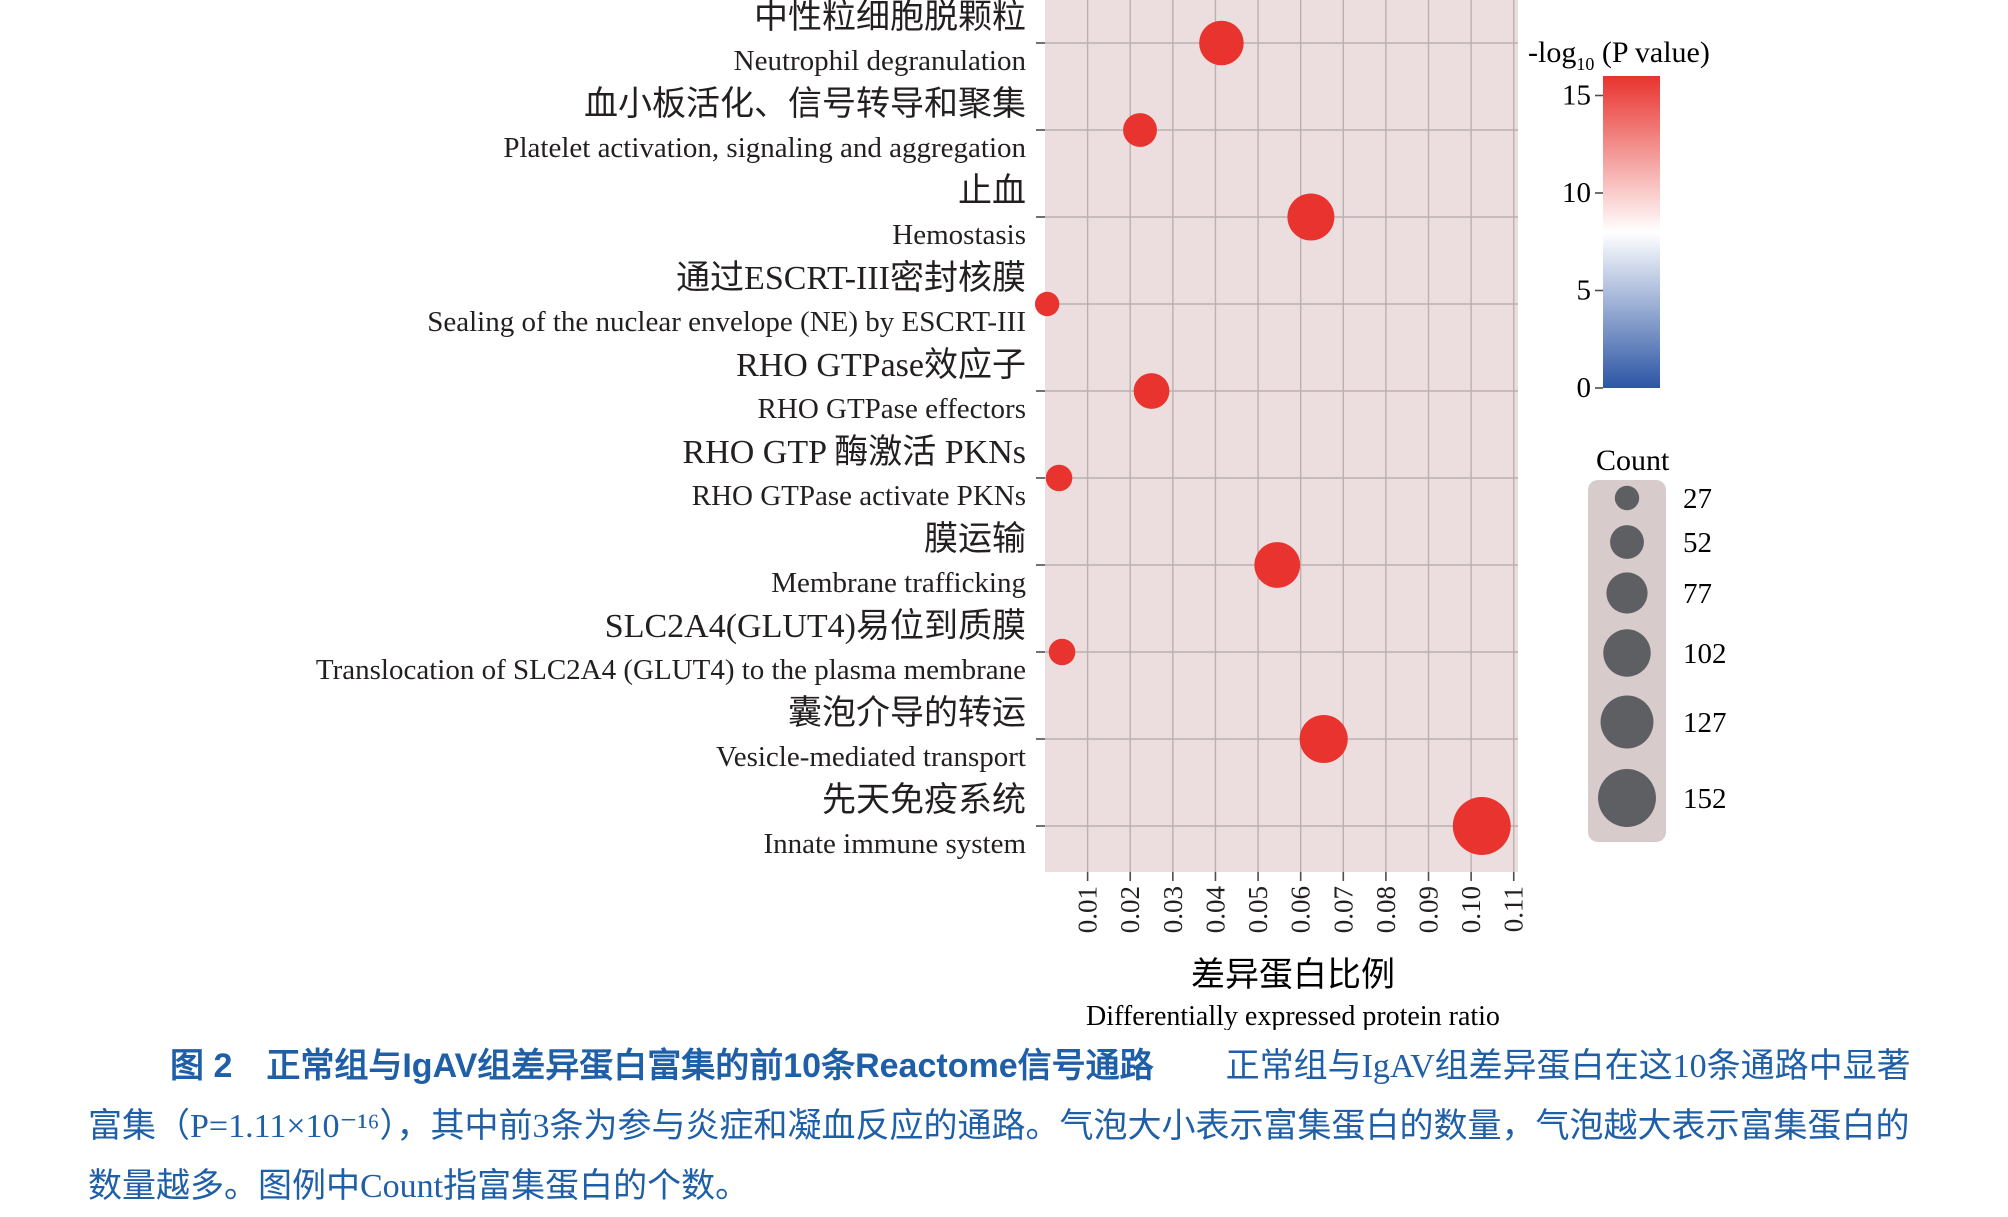 The width and height of the screenshot is (2008, 1217). What do you see at coordinates (1584, 291) in the screenshot?
I see `color-tick-label: 5` at bounding box center [1584, 291].